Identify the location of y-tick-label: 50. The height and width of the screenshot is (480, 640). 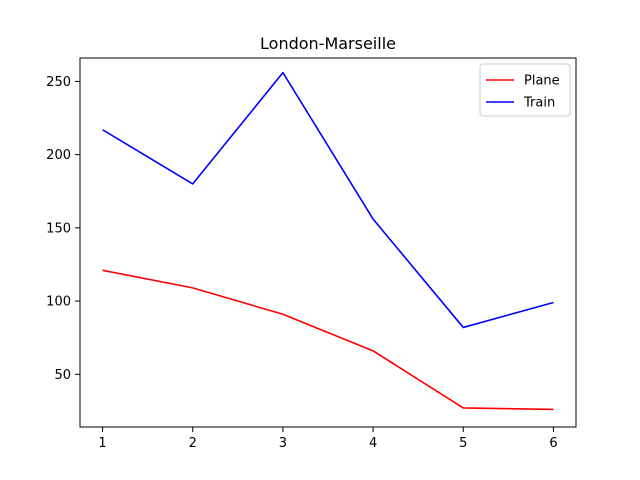
(62, 375).